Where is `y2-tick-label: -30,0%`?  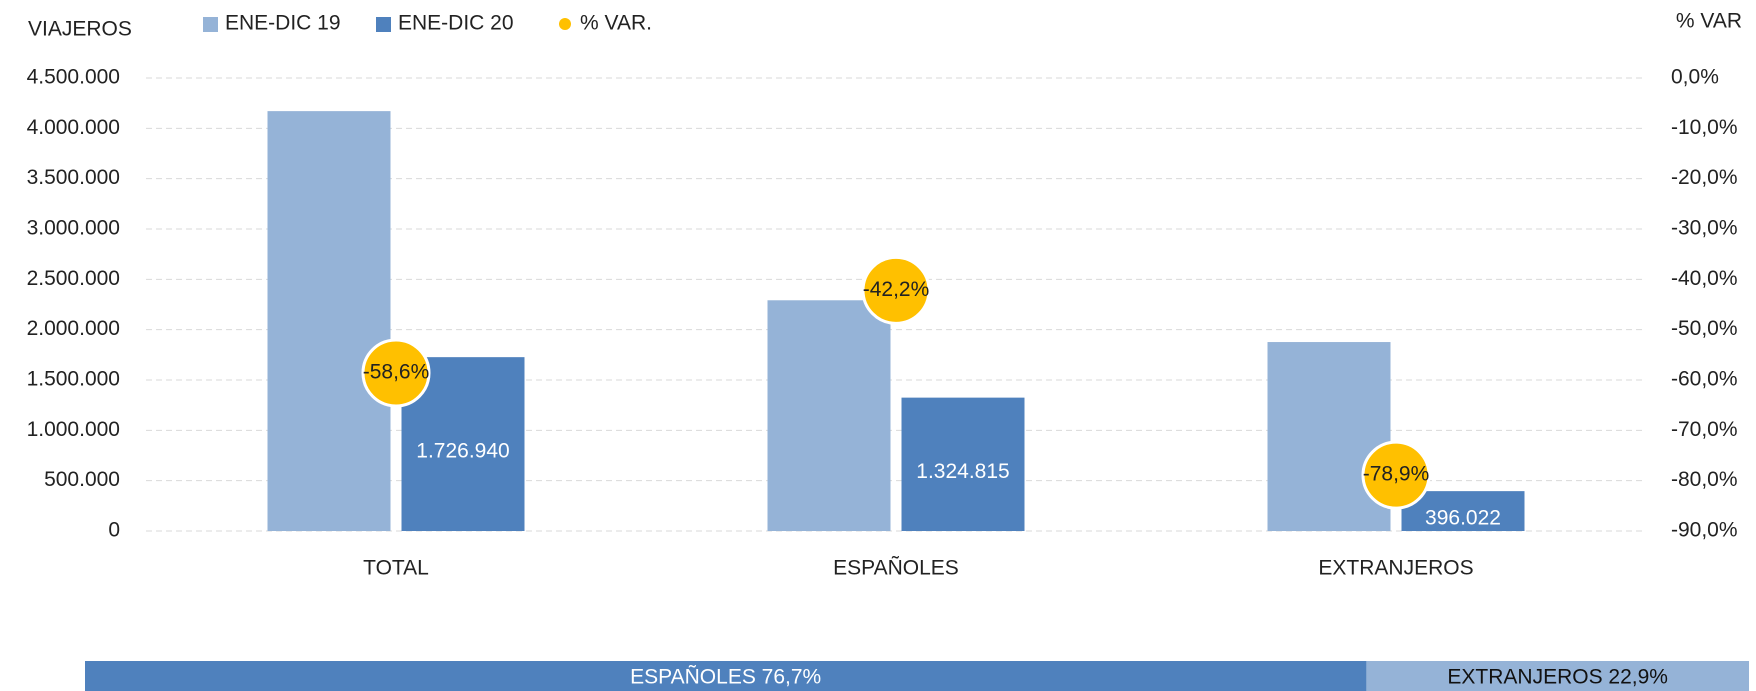
y2-tick-label: -30,0% is located at coordinates (1704, 228).